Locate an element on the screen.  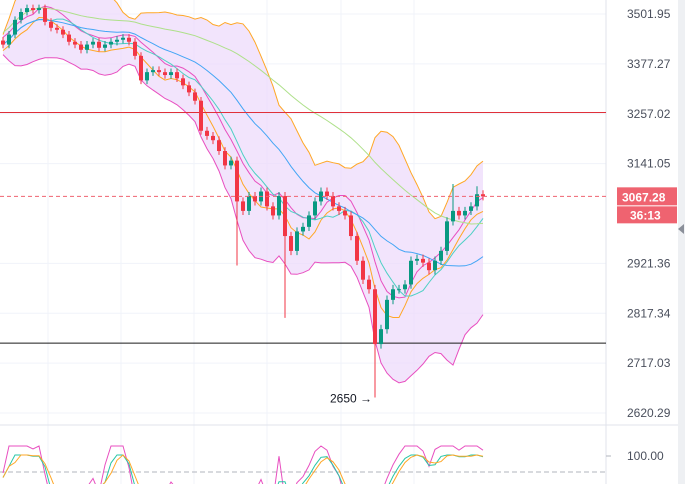
low-annotation: 2650 → is located at coordinates (351, 399).